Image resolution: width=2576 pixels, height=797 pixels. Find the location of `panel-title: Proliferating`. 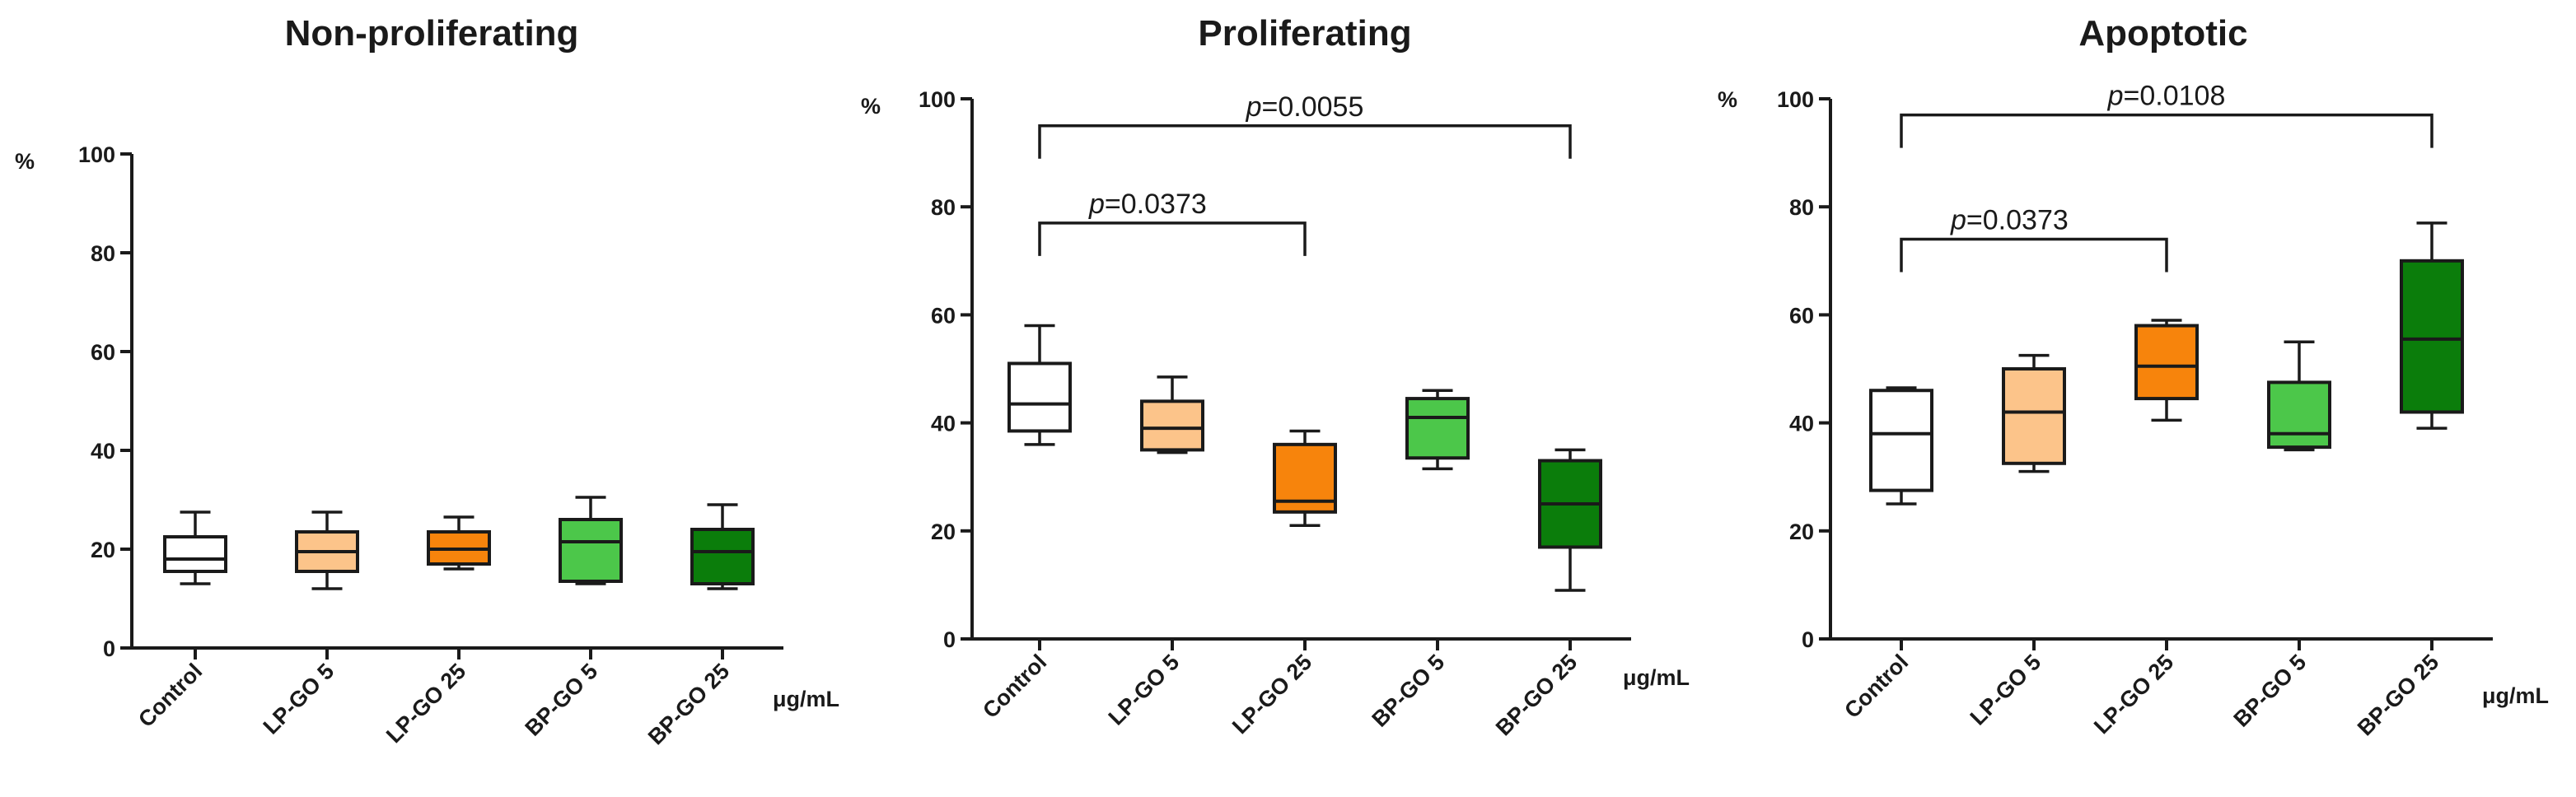

panel-title: Proliferating is located at coordinates (1304, 33).